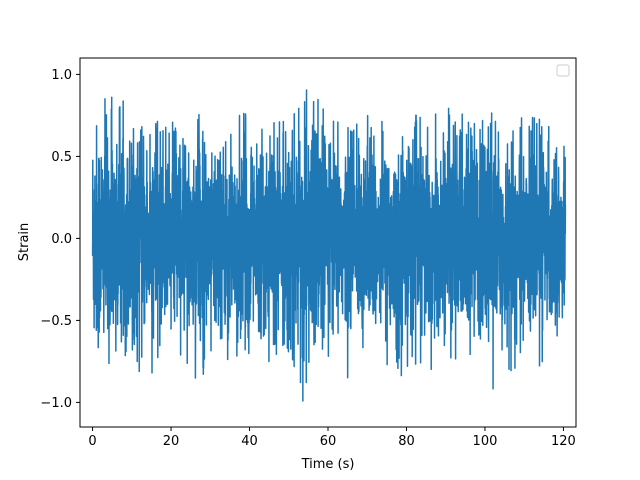  Describe the element at coordinates (563, 70) in the screenshot. I see `legend-box` at that location.